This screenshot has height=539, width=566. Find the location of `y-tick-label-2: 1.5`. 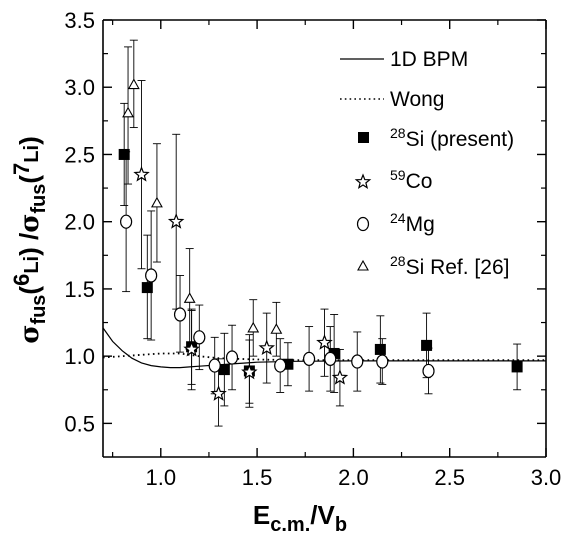

y-tick-label-2: 1.5 is located at coordinates (79, 289).